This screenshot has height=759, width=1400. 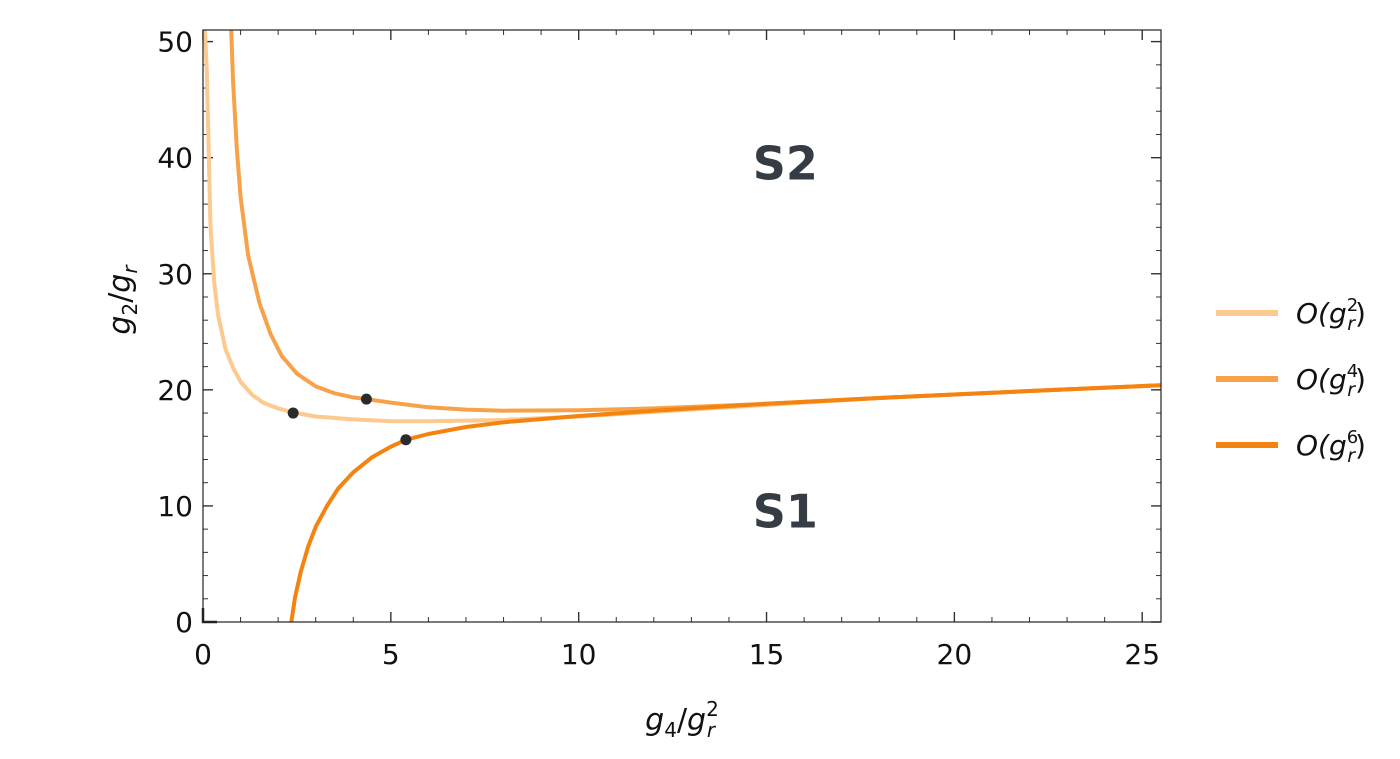 I want to click on marker-points, so click(x=349, y=419).